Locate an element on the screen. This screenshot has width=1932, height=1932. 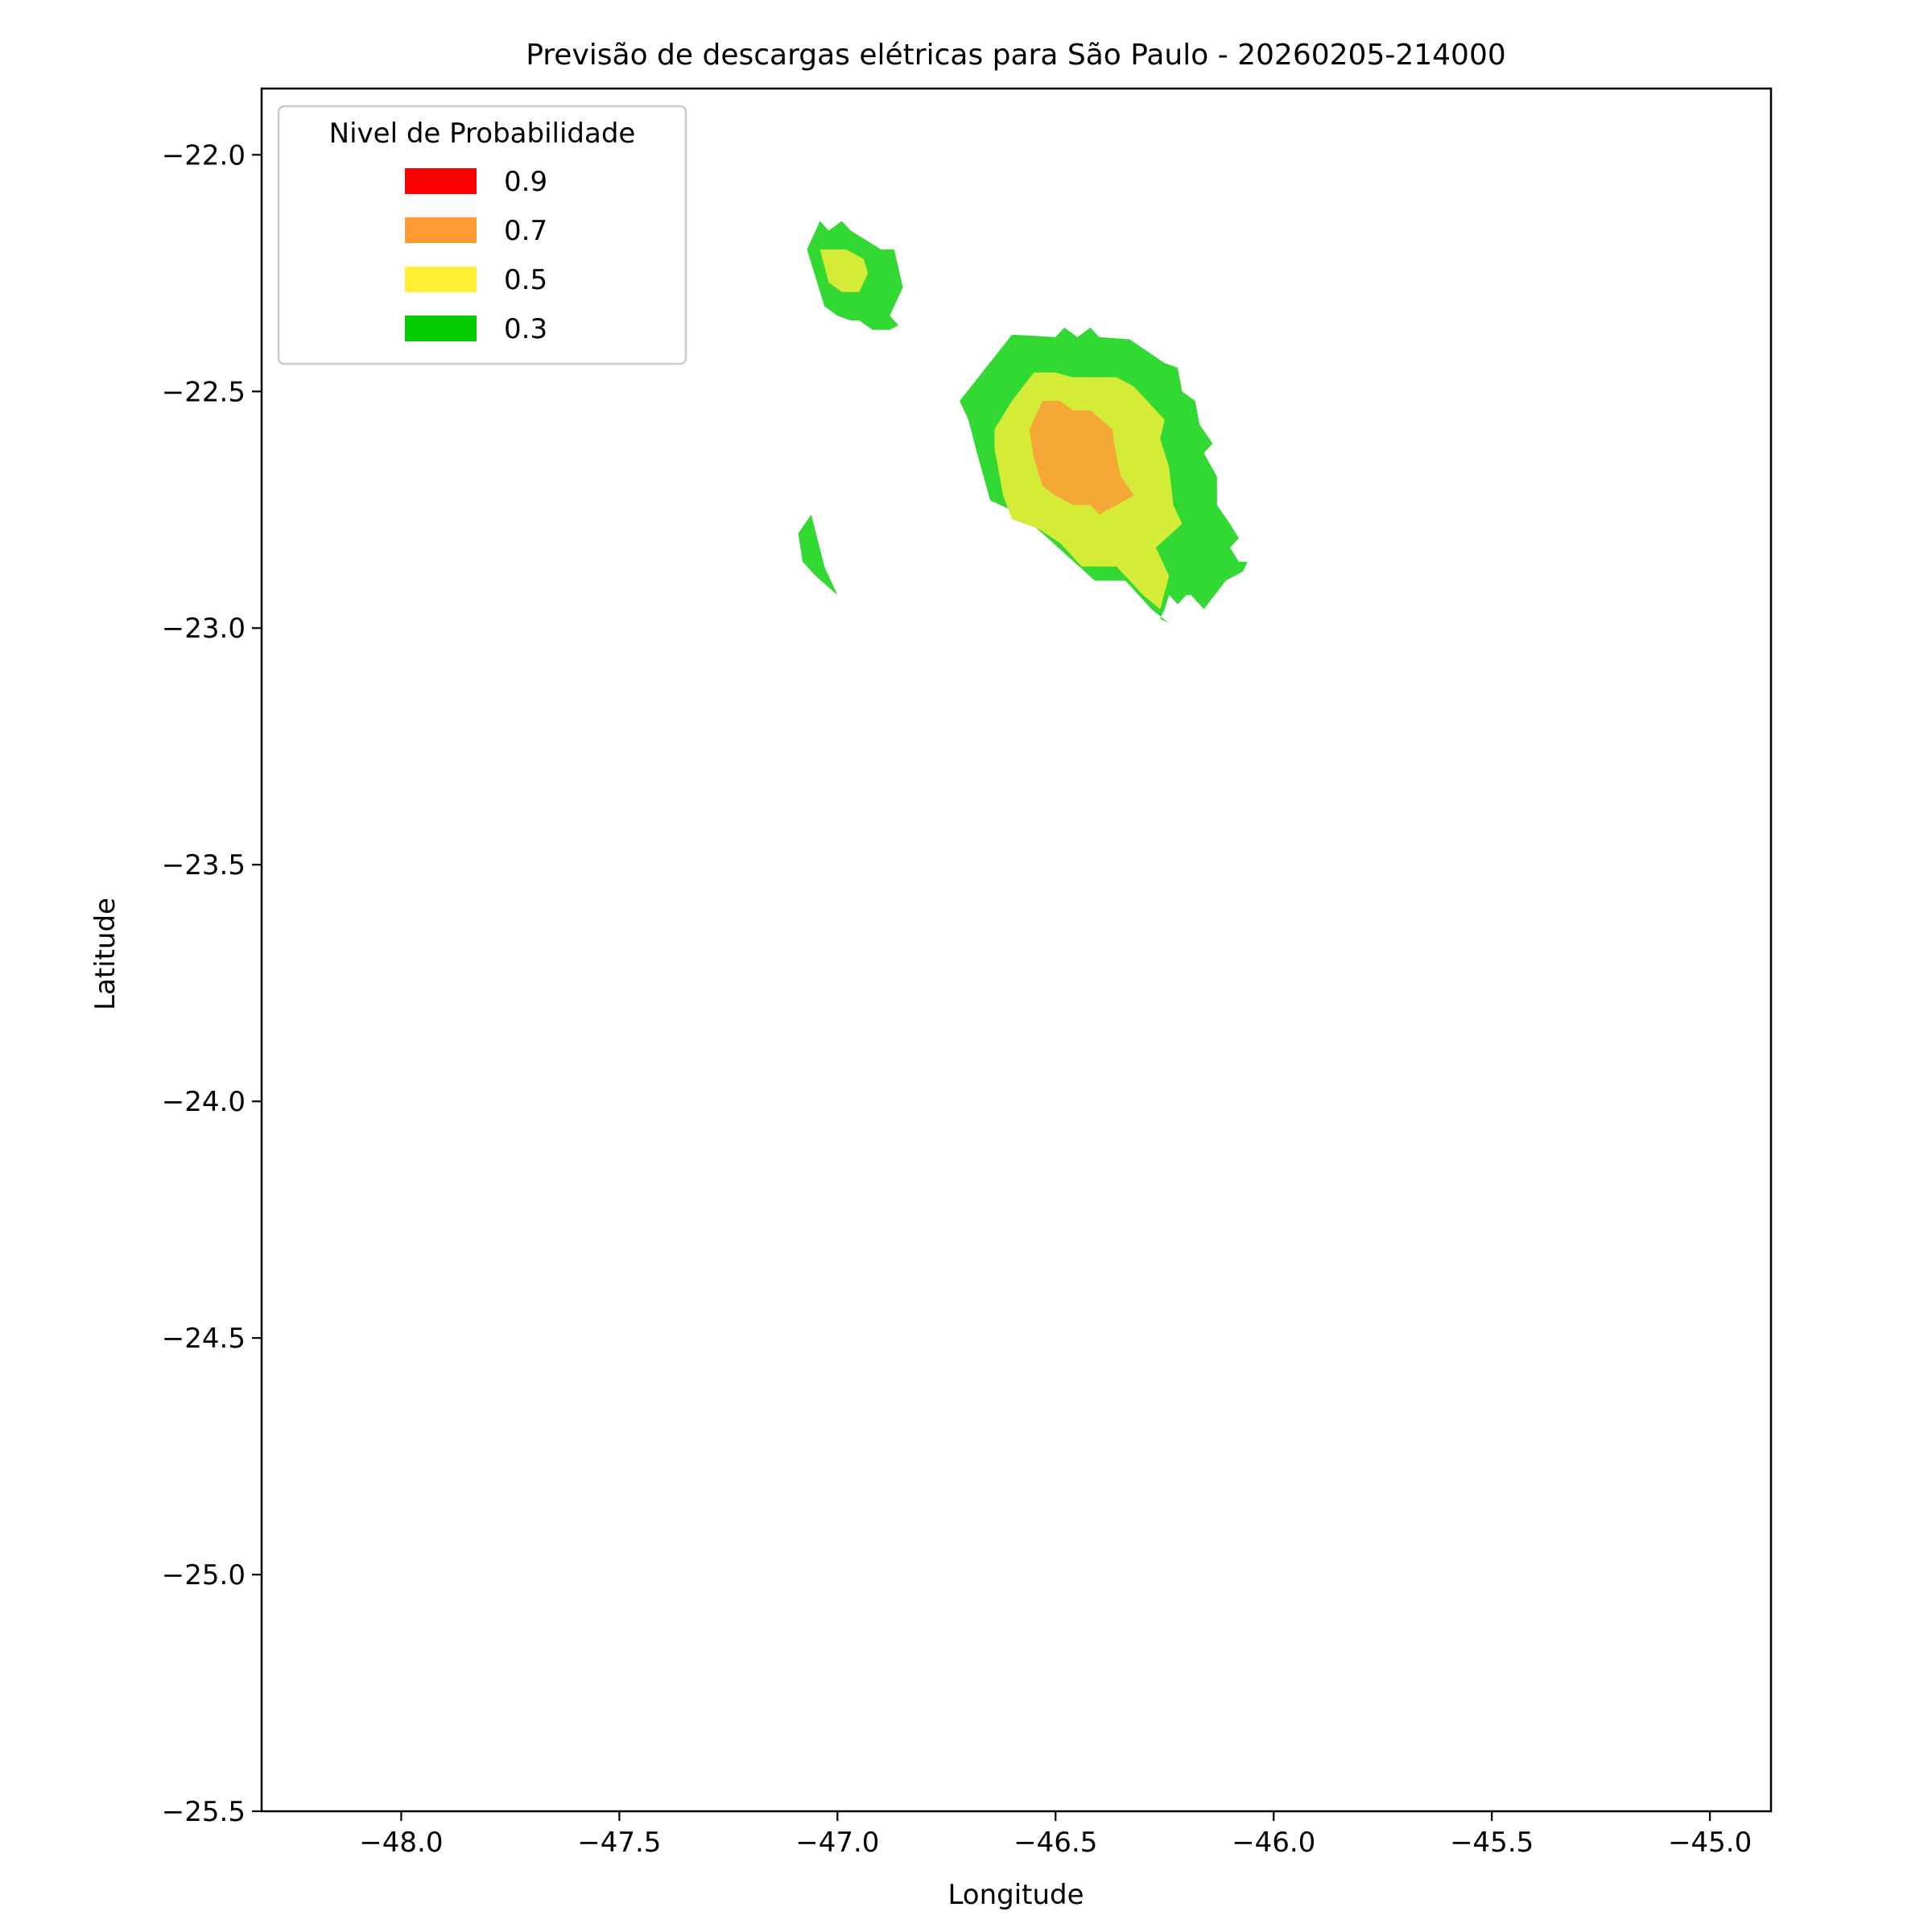
legend-title: Nivel de Probabilidade is located at coordinates (483, 134).